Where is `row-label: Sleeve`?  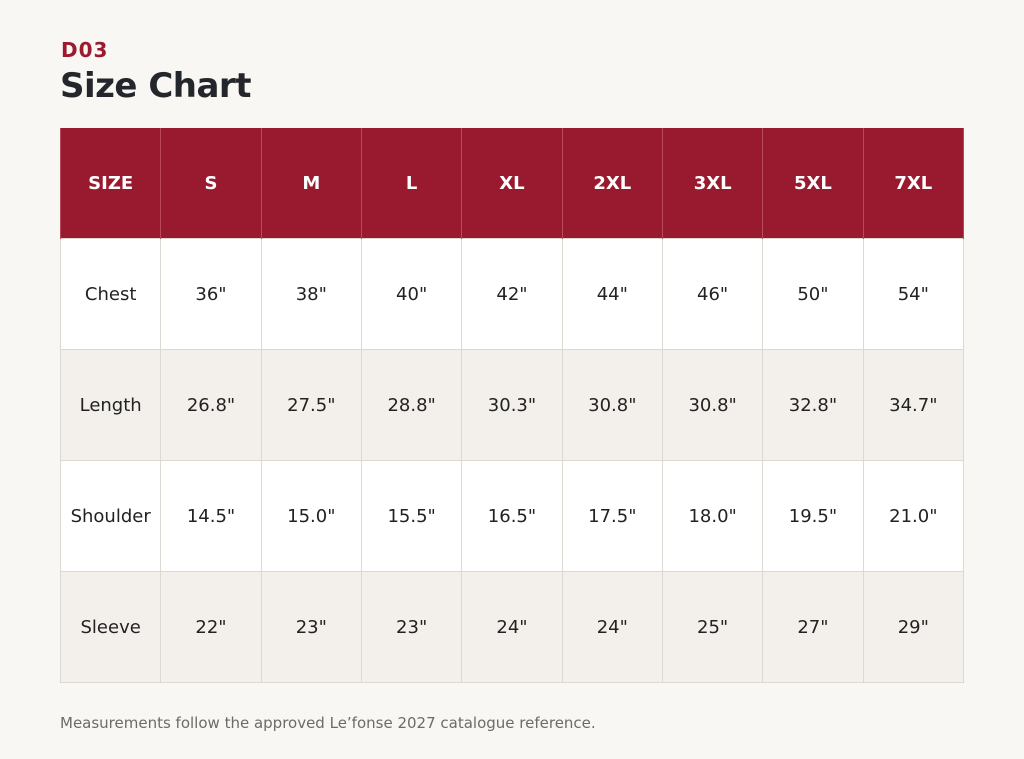
row-label: Sleeve is located at coordinates (110, 627).